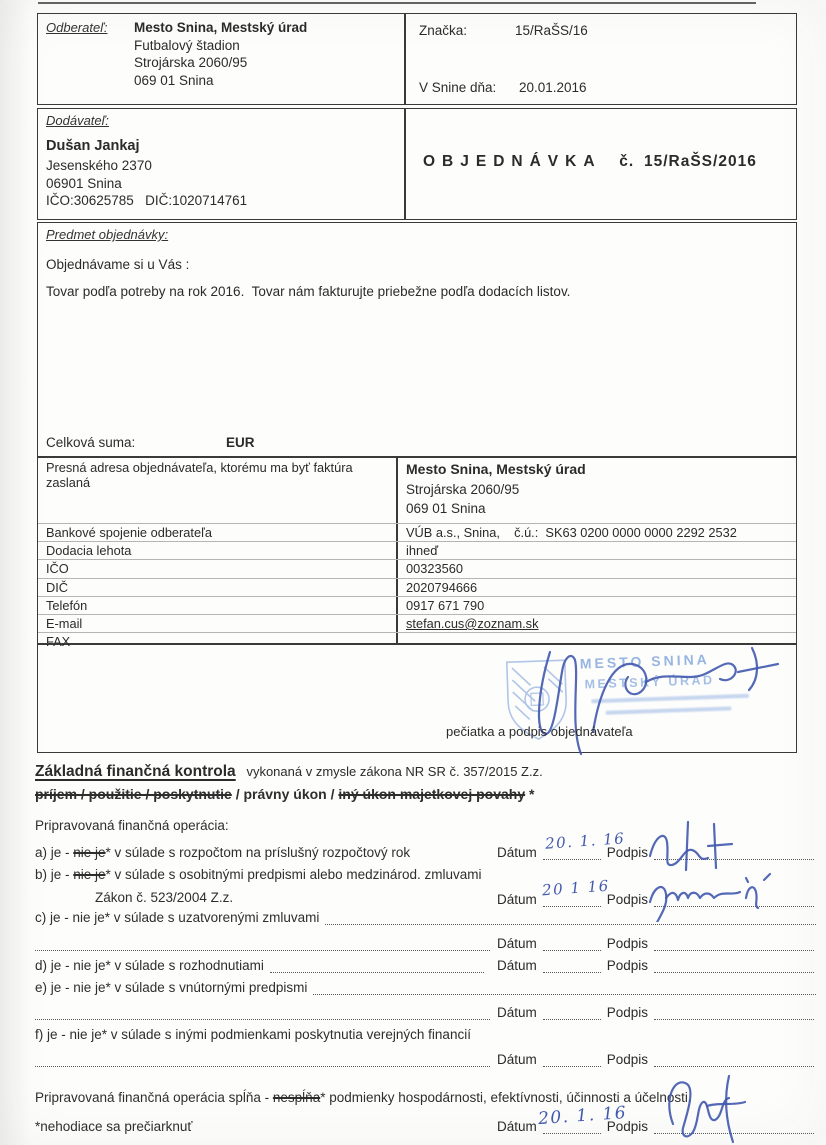  Describe the element at coordinates (405, 164) in the screenshot. I see `box-divider` at that location.